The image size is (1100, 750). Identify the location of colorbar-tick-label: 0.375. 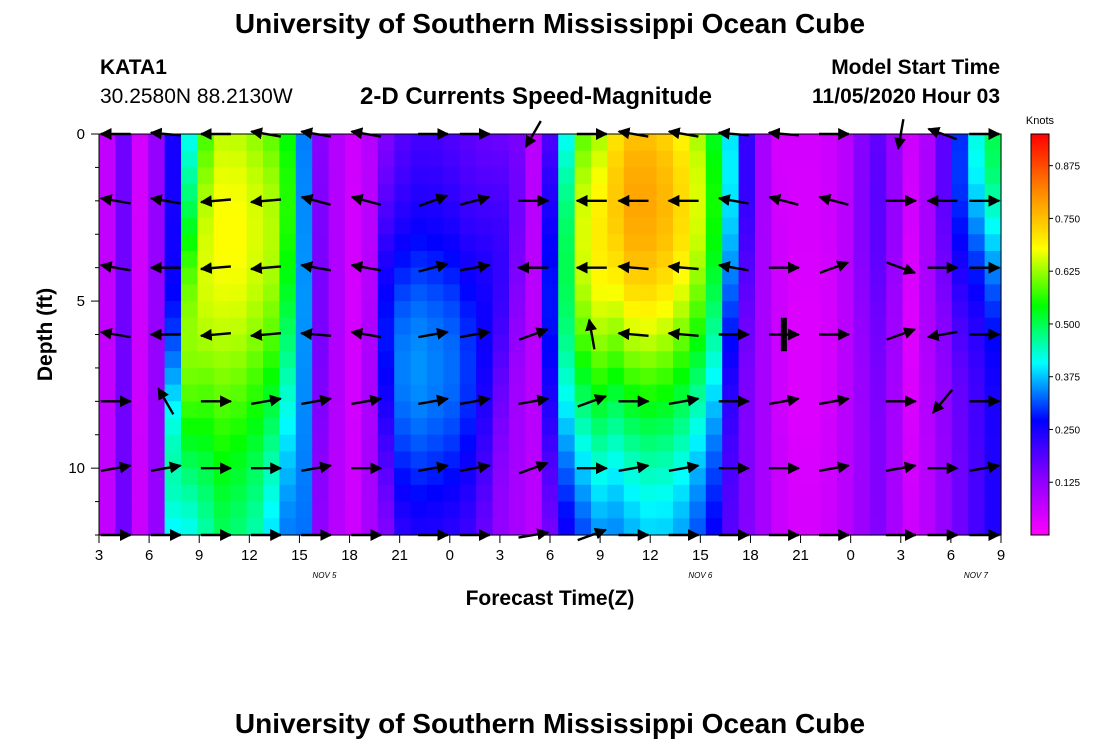
(1067, 378).